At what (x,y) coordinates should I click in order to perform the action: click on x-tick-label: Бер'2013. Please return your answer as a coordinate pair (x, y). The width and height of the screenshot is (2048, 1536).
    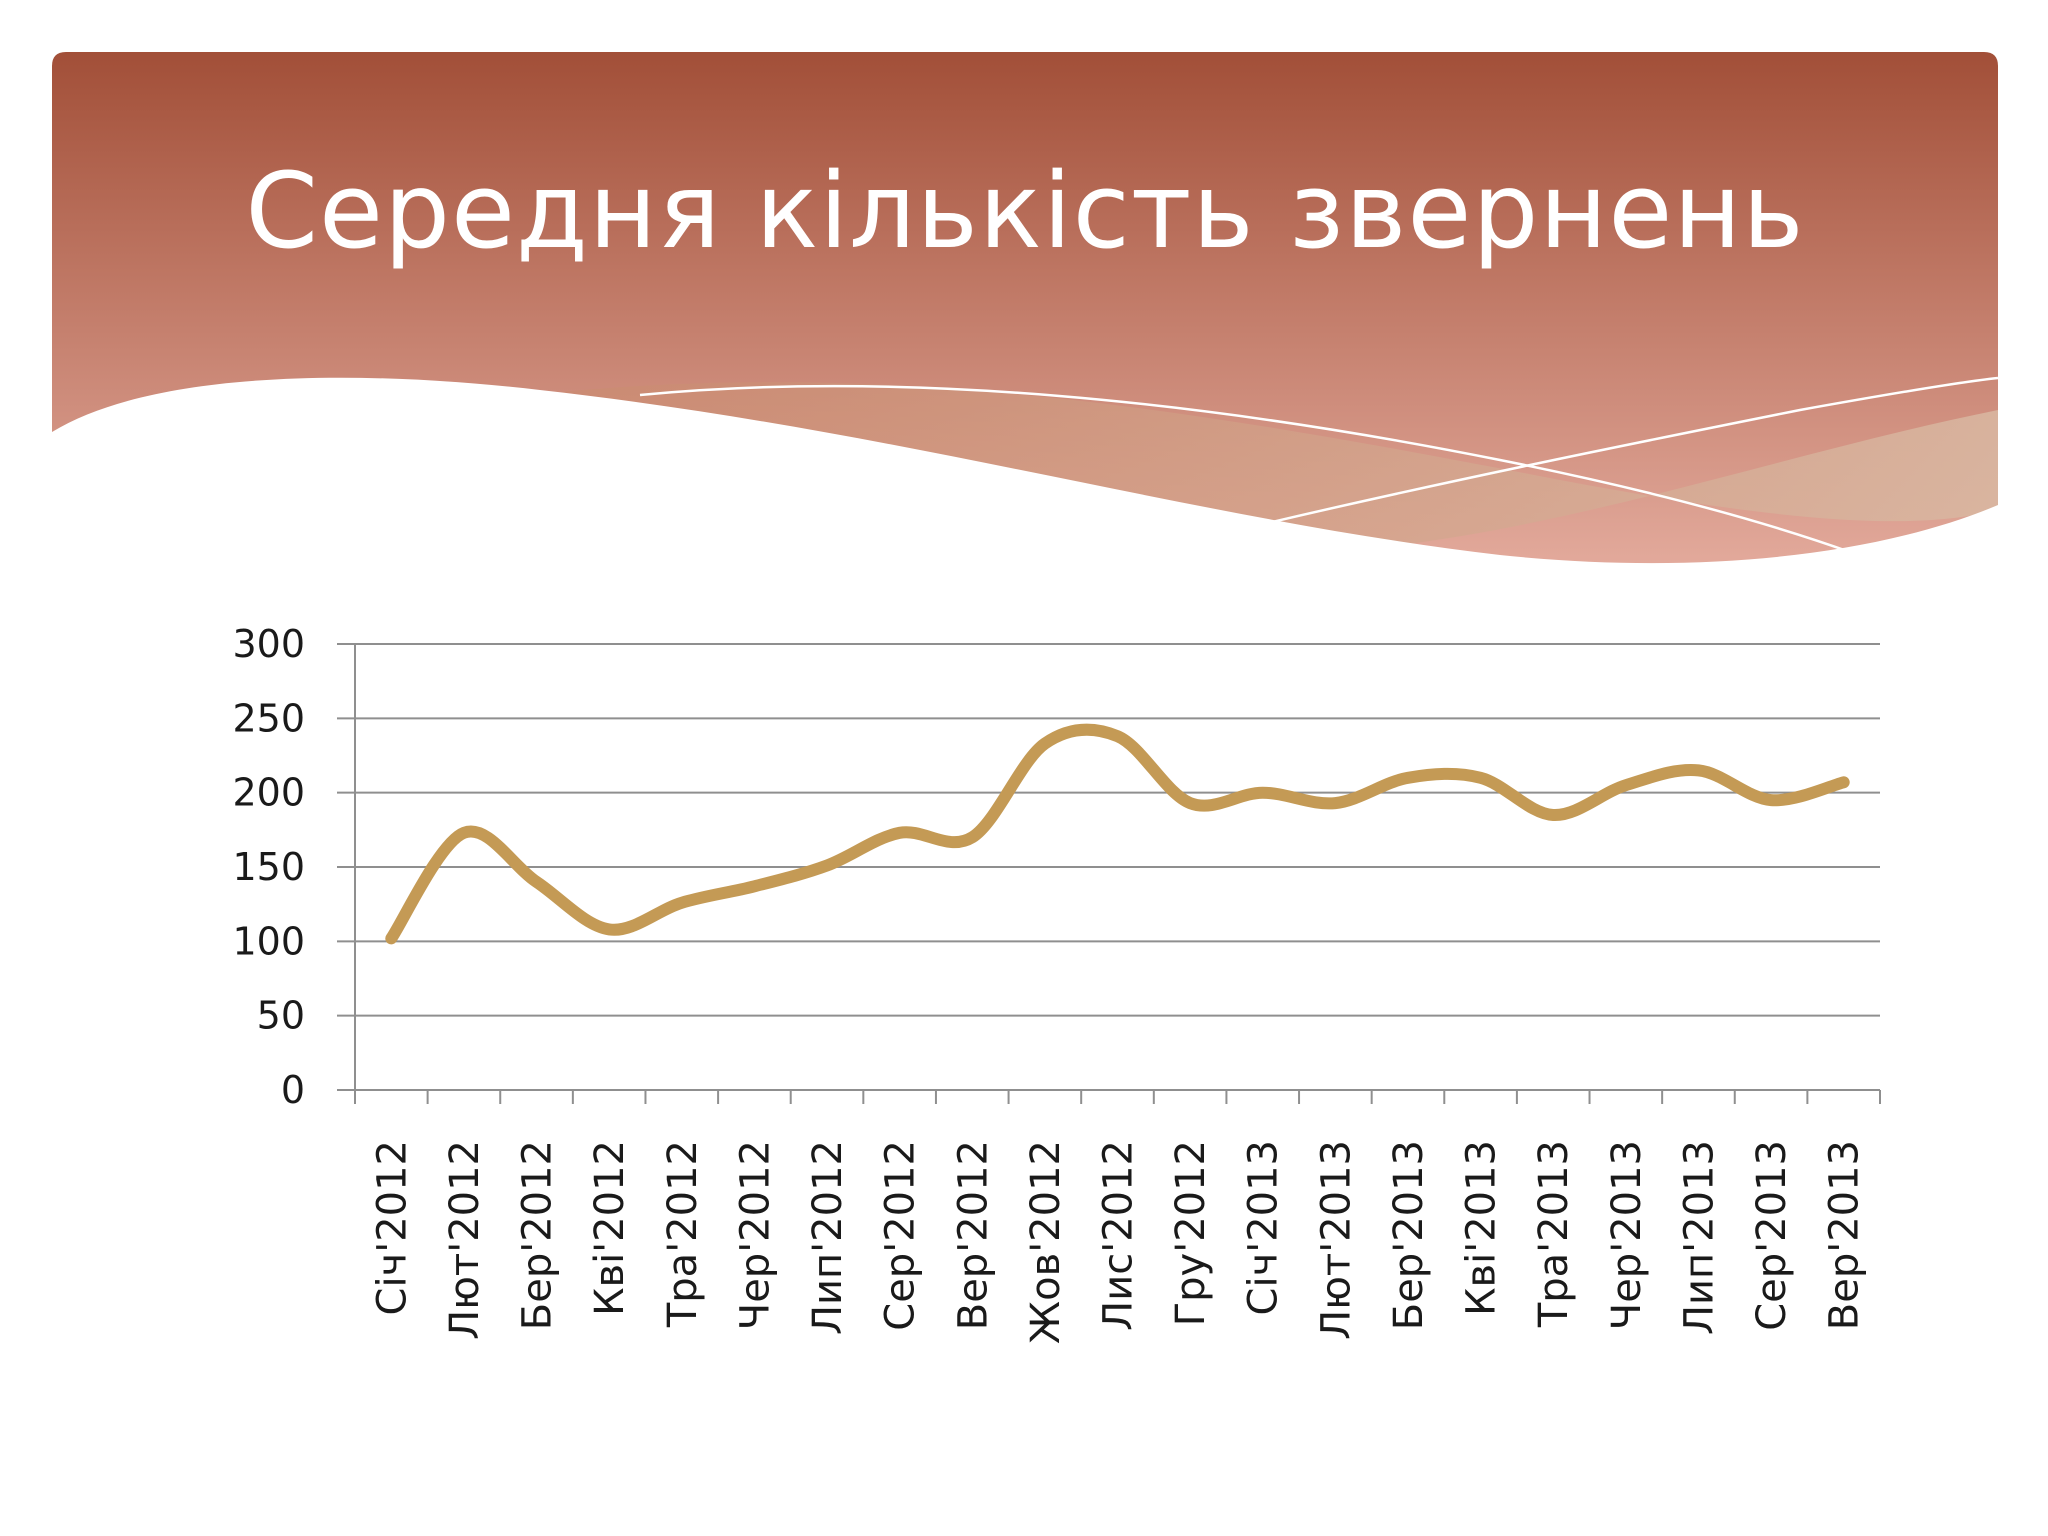
    Looking at the image, I should click on (1409, 1235).